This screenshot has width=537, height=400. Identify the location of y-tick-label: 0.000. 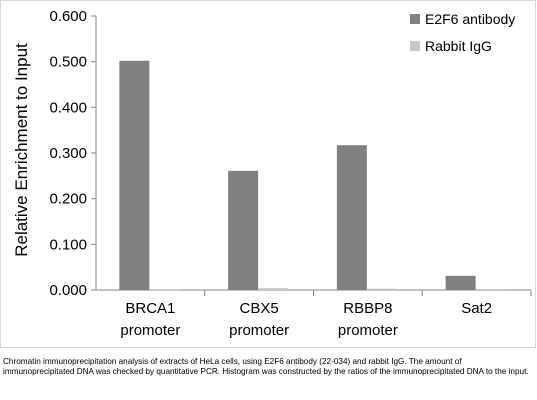
(68, 290).